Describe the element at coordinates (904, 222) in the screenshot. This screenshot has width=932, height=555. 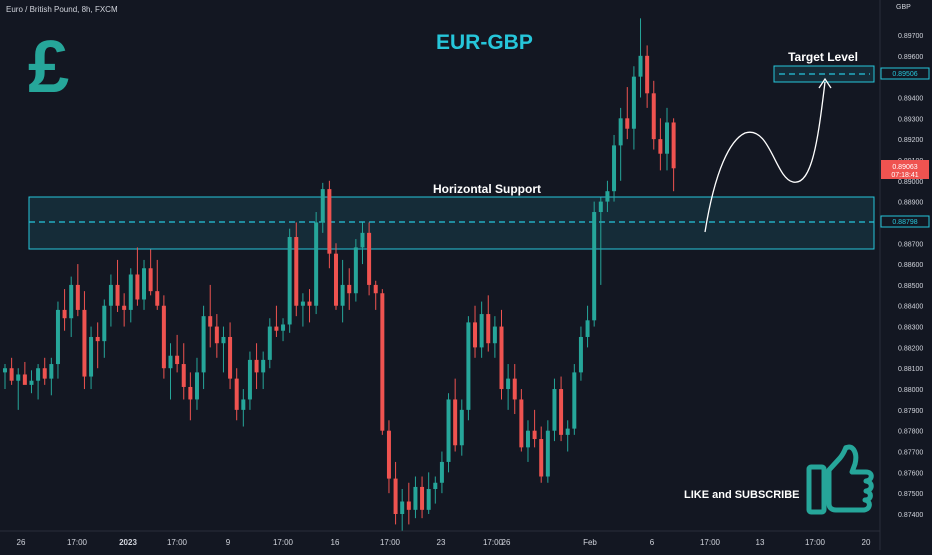
I see `support-price-label: 0.88798` at that location.